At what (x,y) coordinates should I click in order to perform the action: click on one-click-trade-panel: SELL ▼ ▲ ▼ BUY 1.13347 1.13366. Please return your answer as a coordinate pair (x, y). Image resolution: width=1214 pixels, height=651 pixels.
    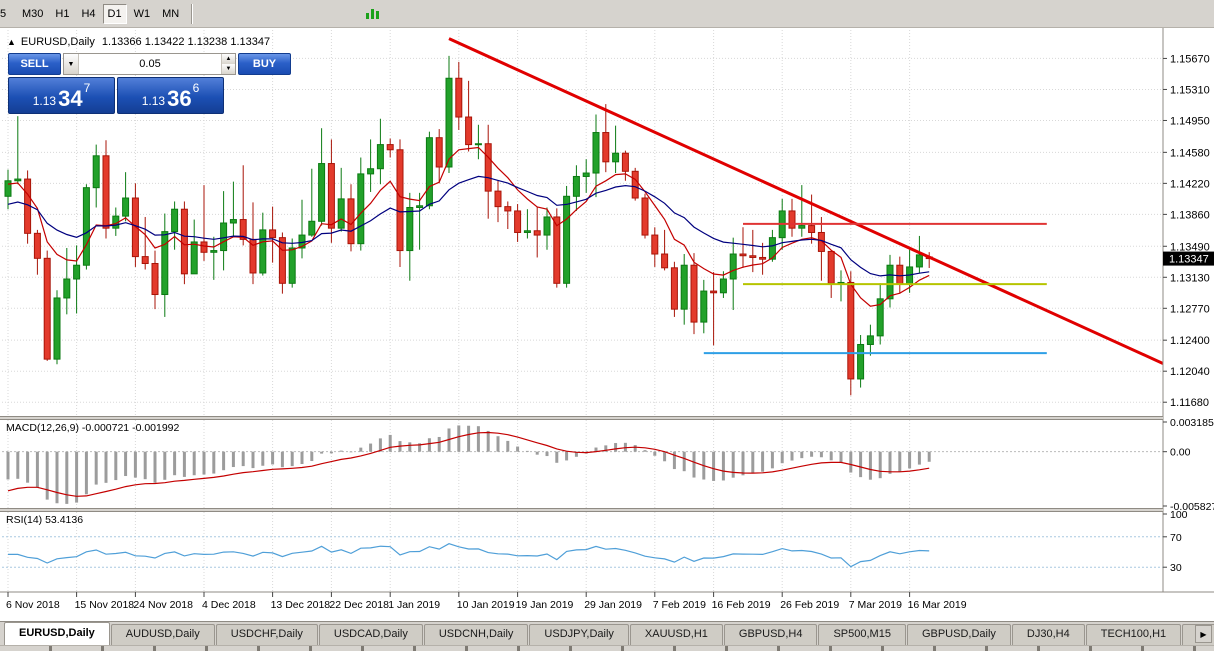
    Looking at the image, I should click on (149, 83).